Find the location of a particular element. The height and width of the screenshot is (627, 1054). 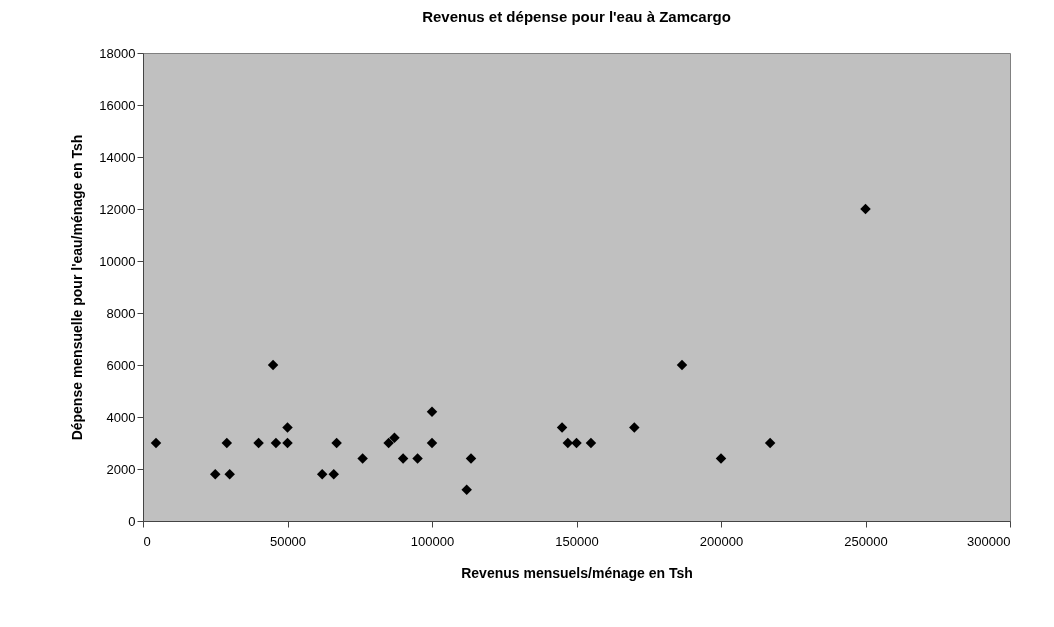

x-tick-label: 200000 is located at coordinates (721, 541).